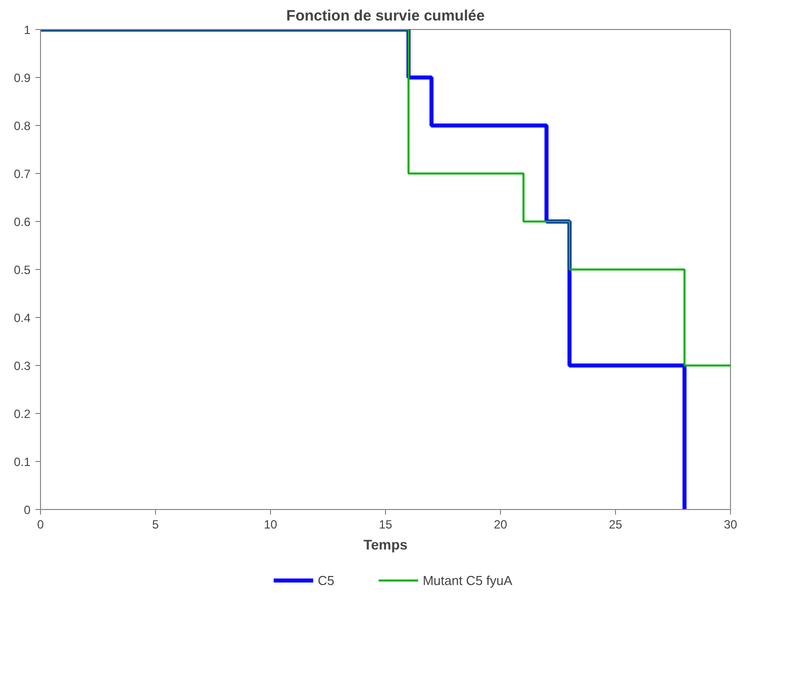  Describe the element at coordinates (467, 580) in the screenshot. I see `legend-label: Mutant C5 fyuA` at that location.